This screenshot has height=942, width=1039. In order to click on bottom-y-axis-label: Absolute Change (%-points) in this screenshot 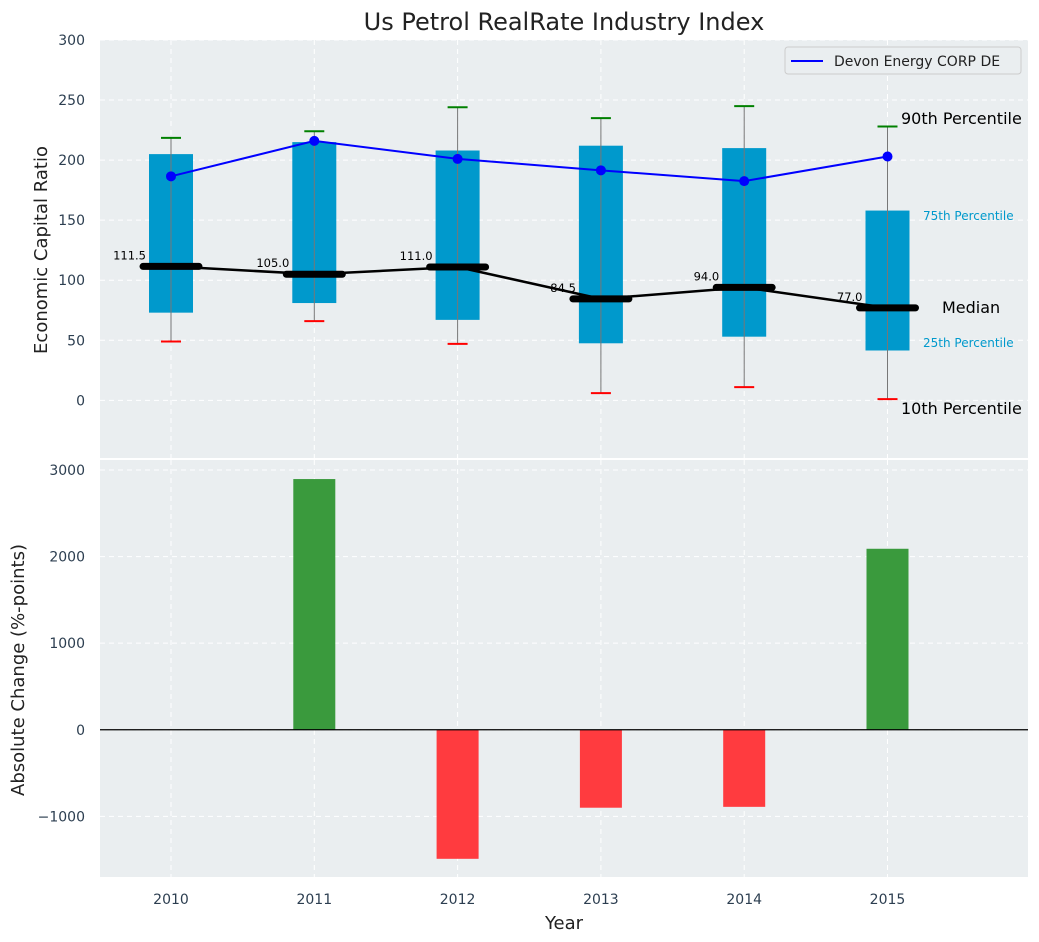, I will do `click(18, 670)`.